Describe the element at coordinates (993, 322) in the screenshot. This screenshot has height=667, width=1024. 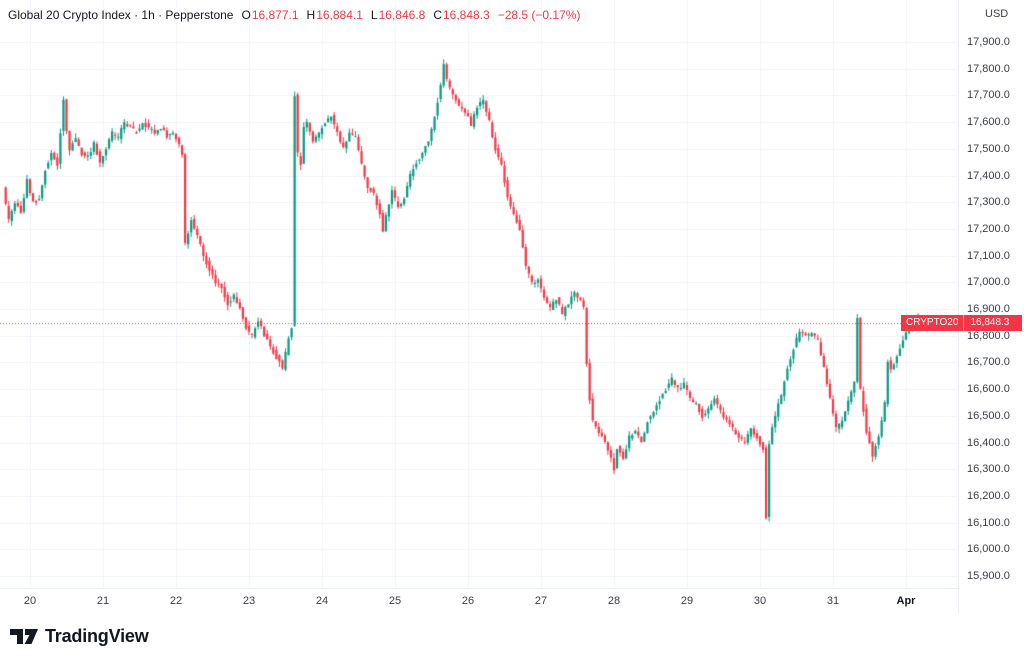
I see `price-tag-value: 16,848.3` at that location.